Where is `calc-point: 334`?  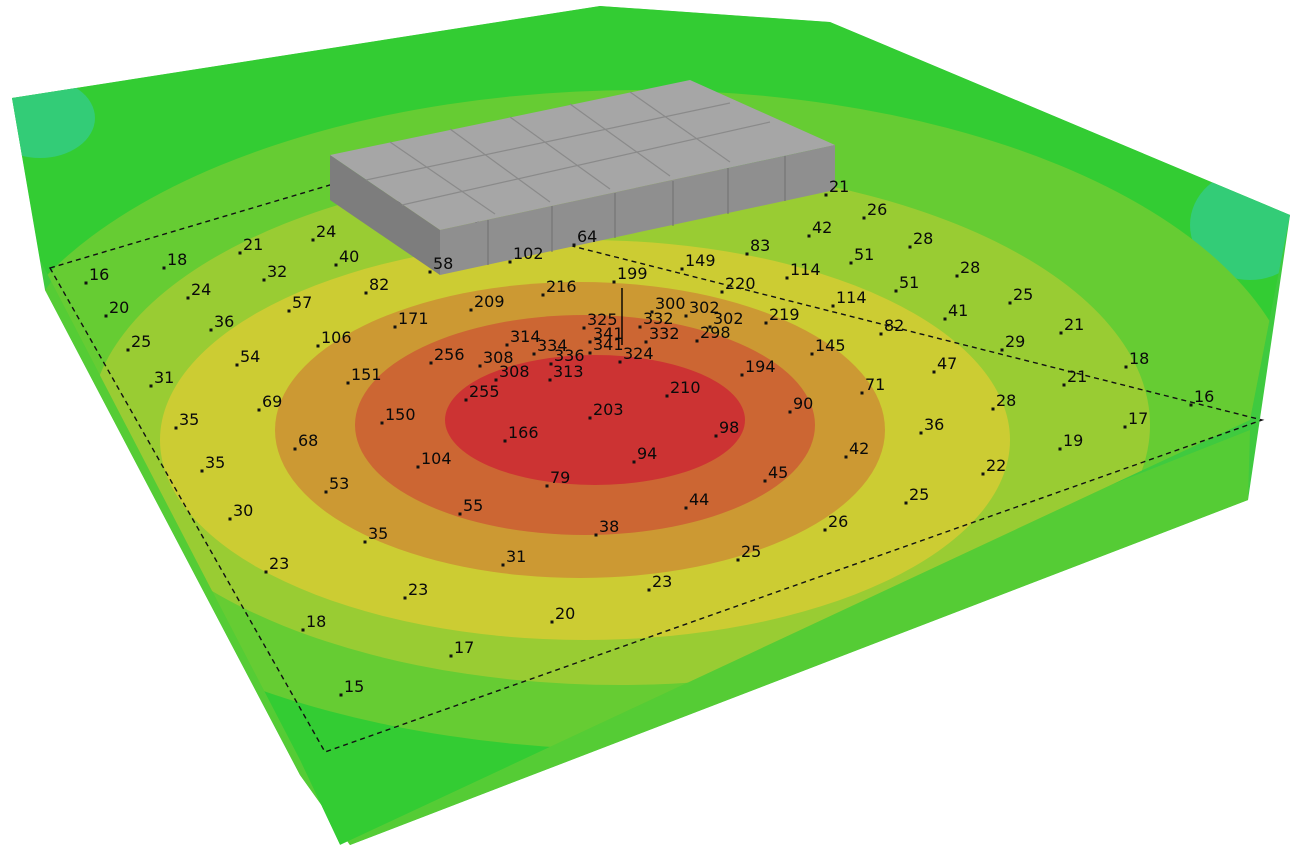
calc-point: 334 is located at coordinates (550, 346).